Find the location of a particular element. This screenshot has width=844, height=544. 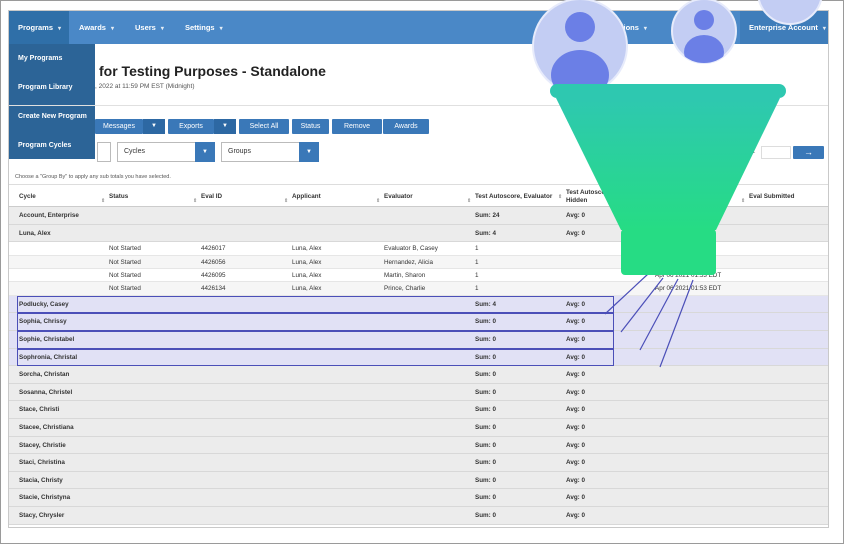

eval-id-link: 4426056 is located at coordinates (213, 262).